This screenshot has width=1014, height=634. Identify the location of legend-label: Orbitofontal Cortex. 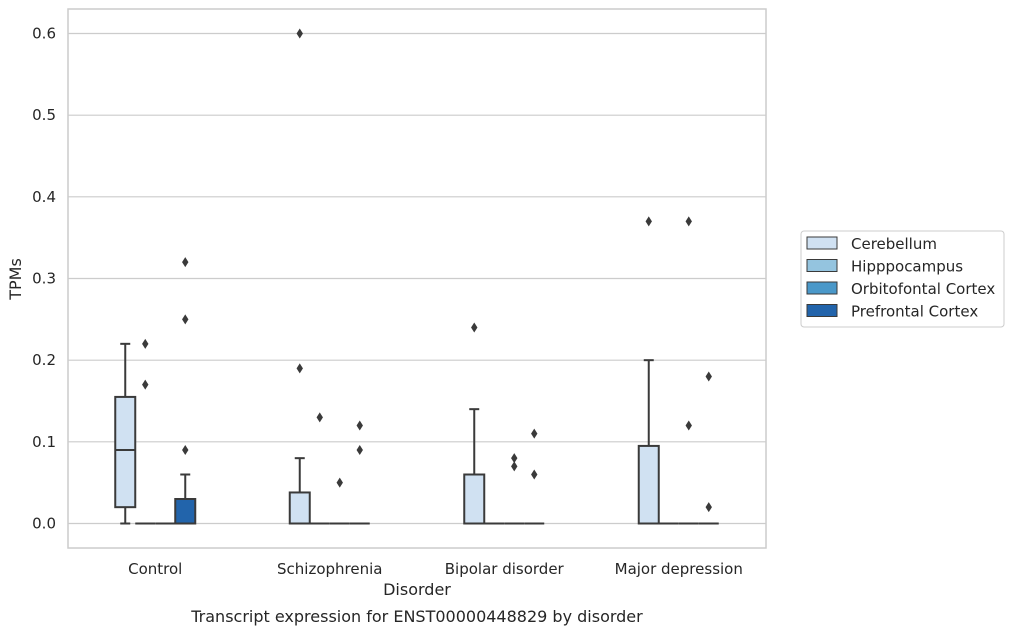
(923, 289).